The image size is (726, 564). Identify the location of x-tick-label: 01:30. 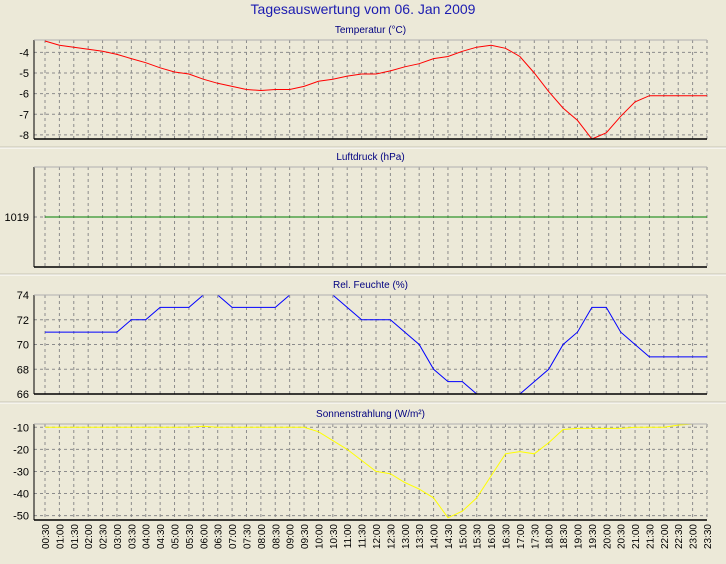
(75, 536).